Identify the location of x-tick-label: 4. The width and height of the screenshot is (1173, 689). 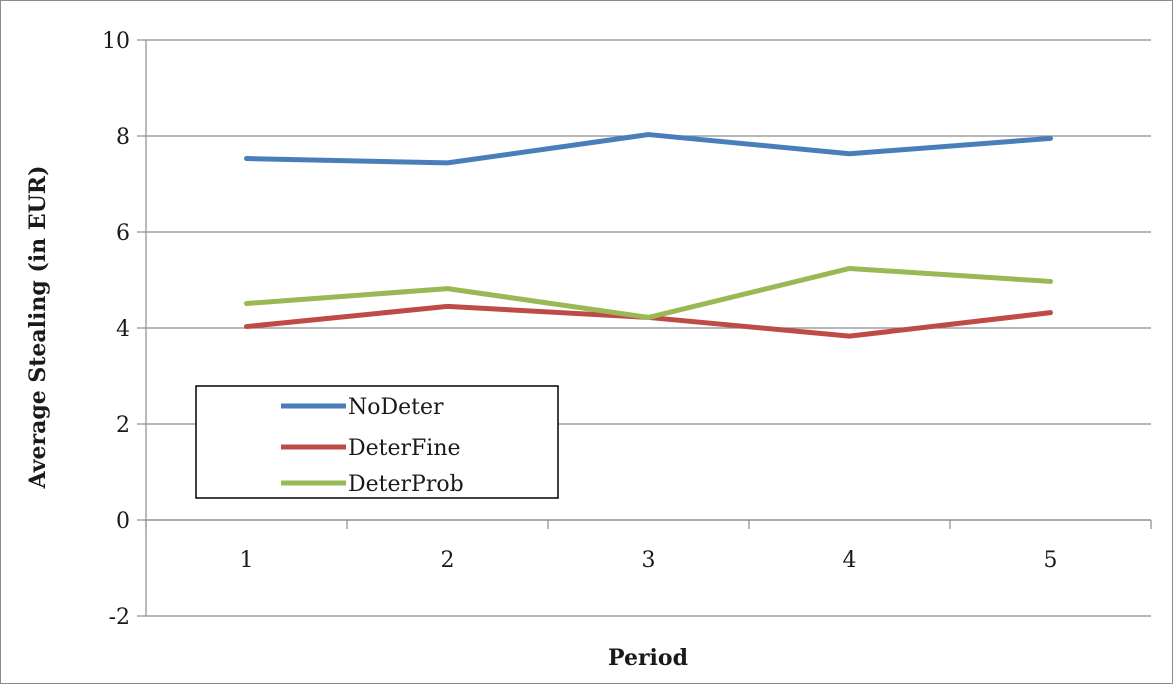
(850, 560).